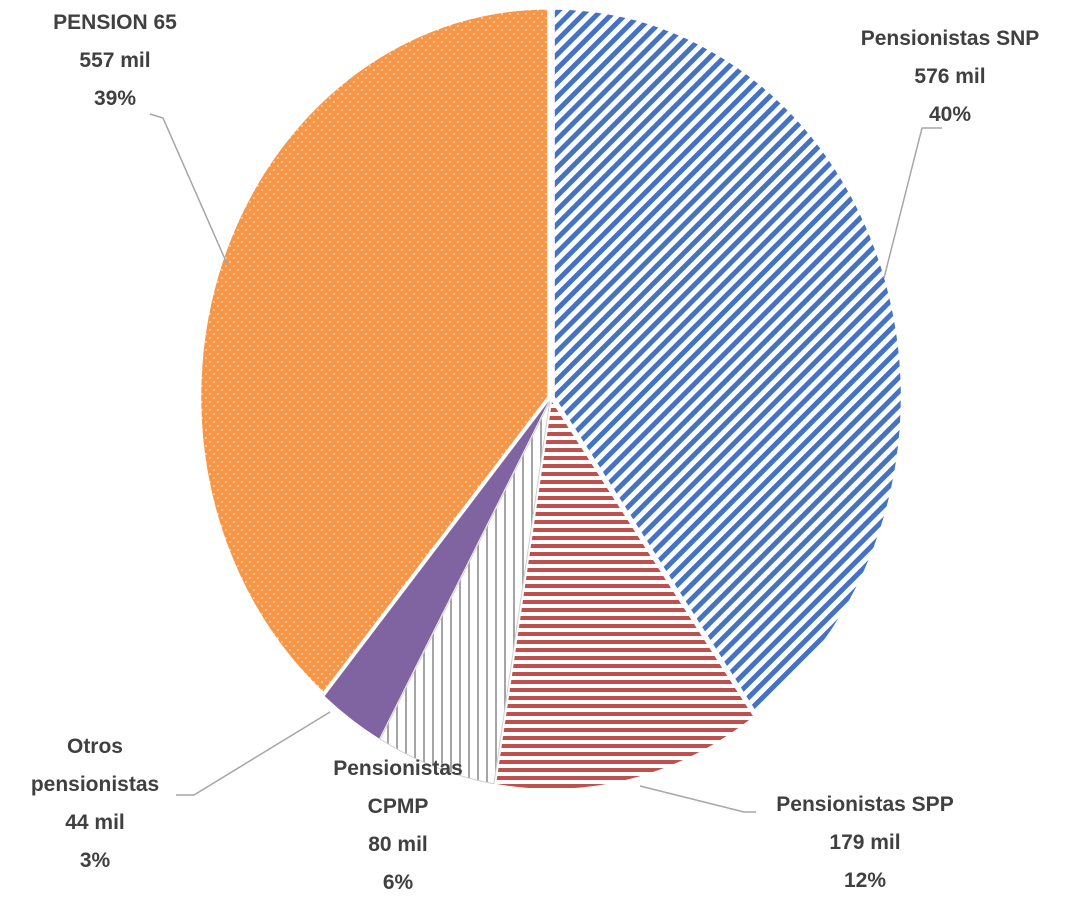  What do you see at coordinates (115, 98) in the screenshot?
I see `percentage-label: 39%` at bounding box center [115, 98].